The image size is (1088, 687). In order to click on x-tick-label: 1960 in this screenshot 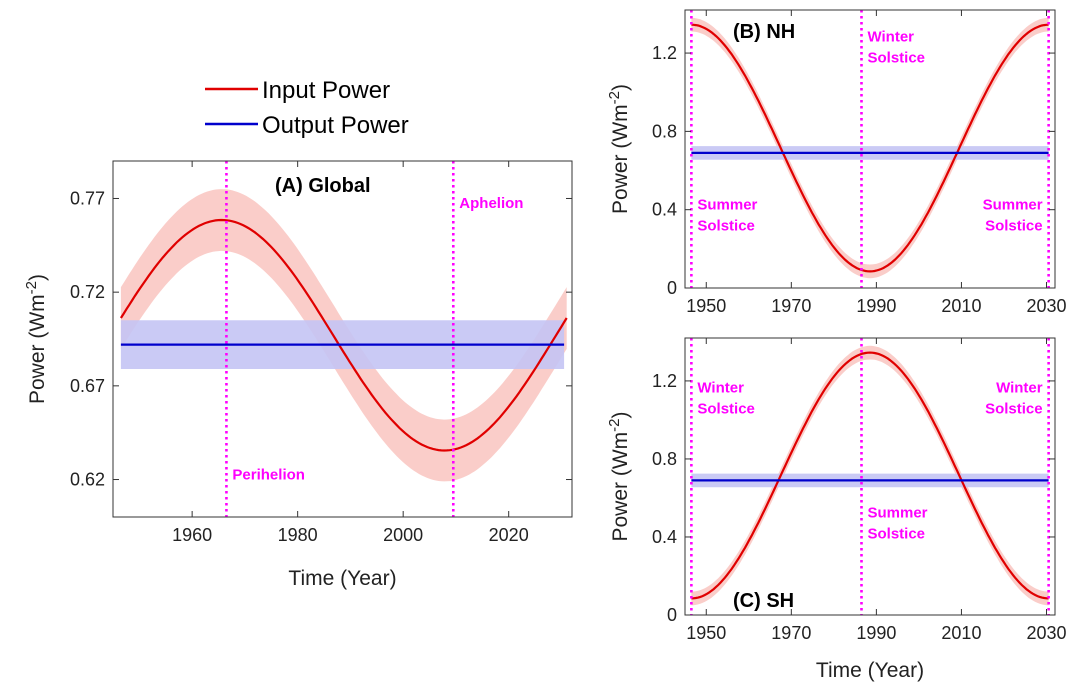, I will do `click(192, 535)`.